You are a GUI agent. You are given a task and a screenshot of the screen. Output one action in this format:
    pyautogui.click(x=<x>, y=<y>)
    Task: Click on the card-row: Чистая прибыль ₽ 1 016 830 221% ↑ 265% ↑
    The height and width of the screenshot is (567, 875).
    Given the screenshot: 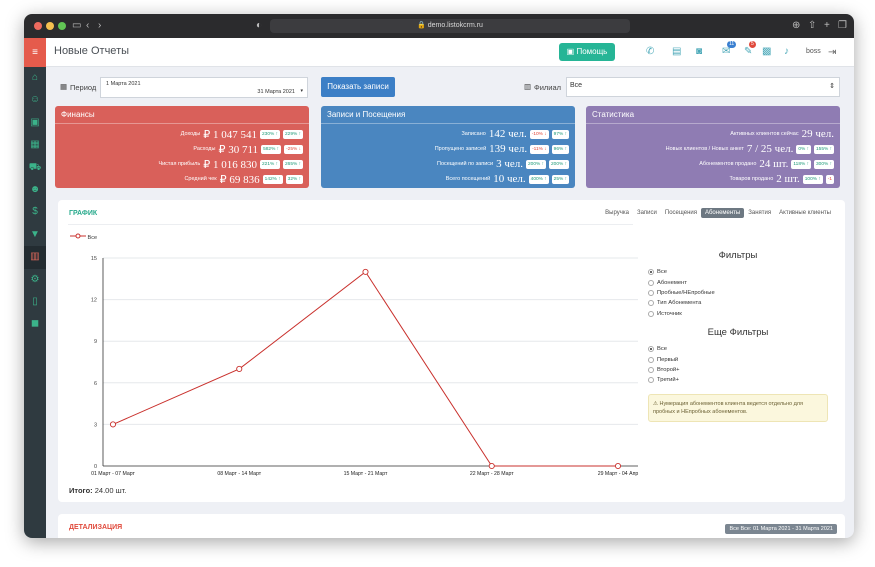 What is the action you would take?
    pyautogui.click(x=230, y=164)
    